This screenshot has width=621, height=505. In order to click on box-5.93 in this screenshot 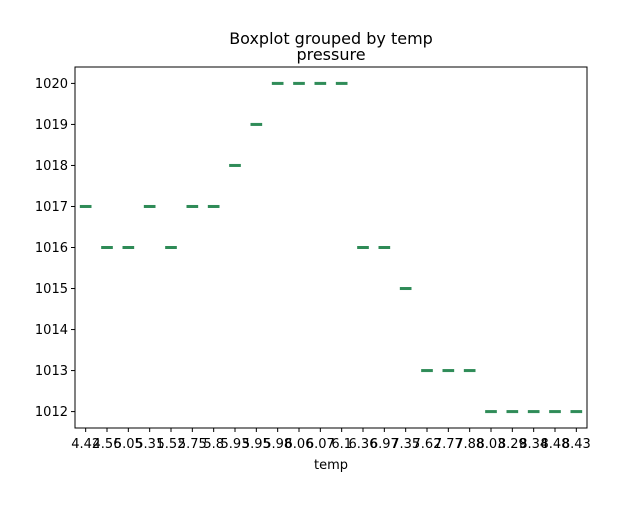, I will do `click(235, 165)`.